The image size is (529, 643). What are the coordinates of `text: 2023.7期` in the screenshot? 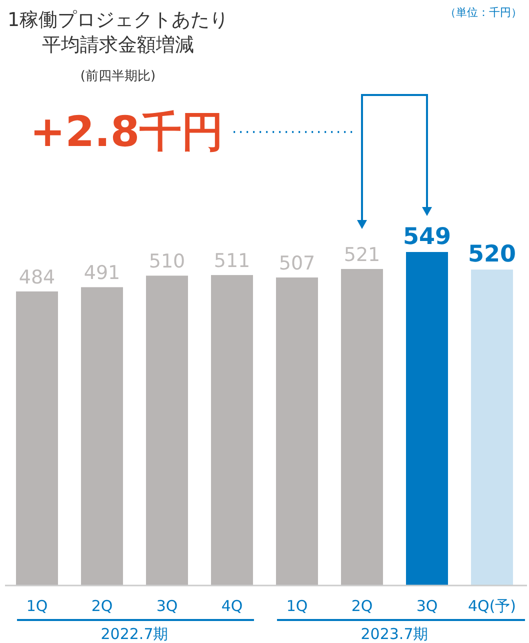 It's located at (394, 634).